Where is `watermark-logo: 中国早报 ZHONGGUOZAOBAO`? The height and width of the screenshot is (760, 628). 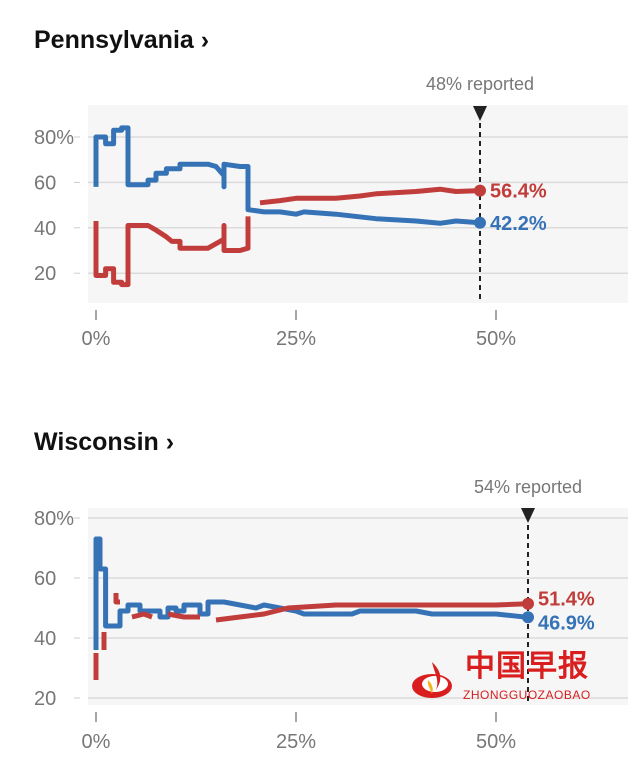
watermark-logo: 中国早报 ZHONGGUOZAOBAO is located at coordinates (505, 680).